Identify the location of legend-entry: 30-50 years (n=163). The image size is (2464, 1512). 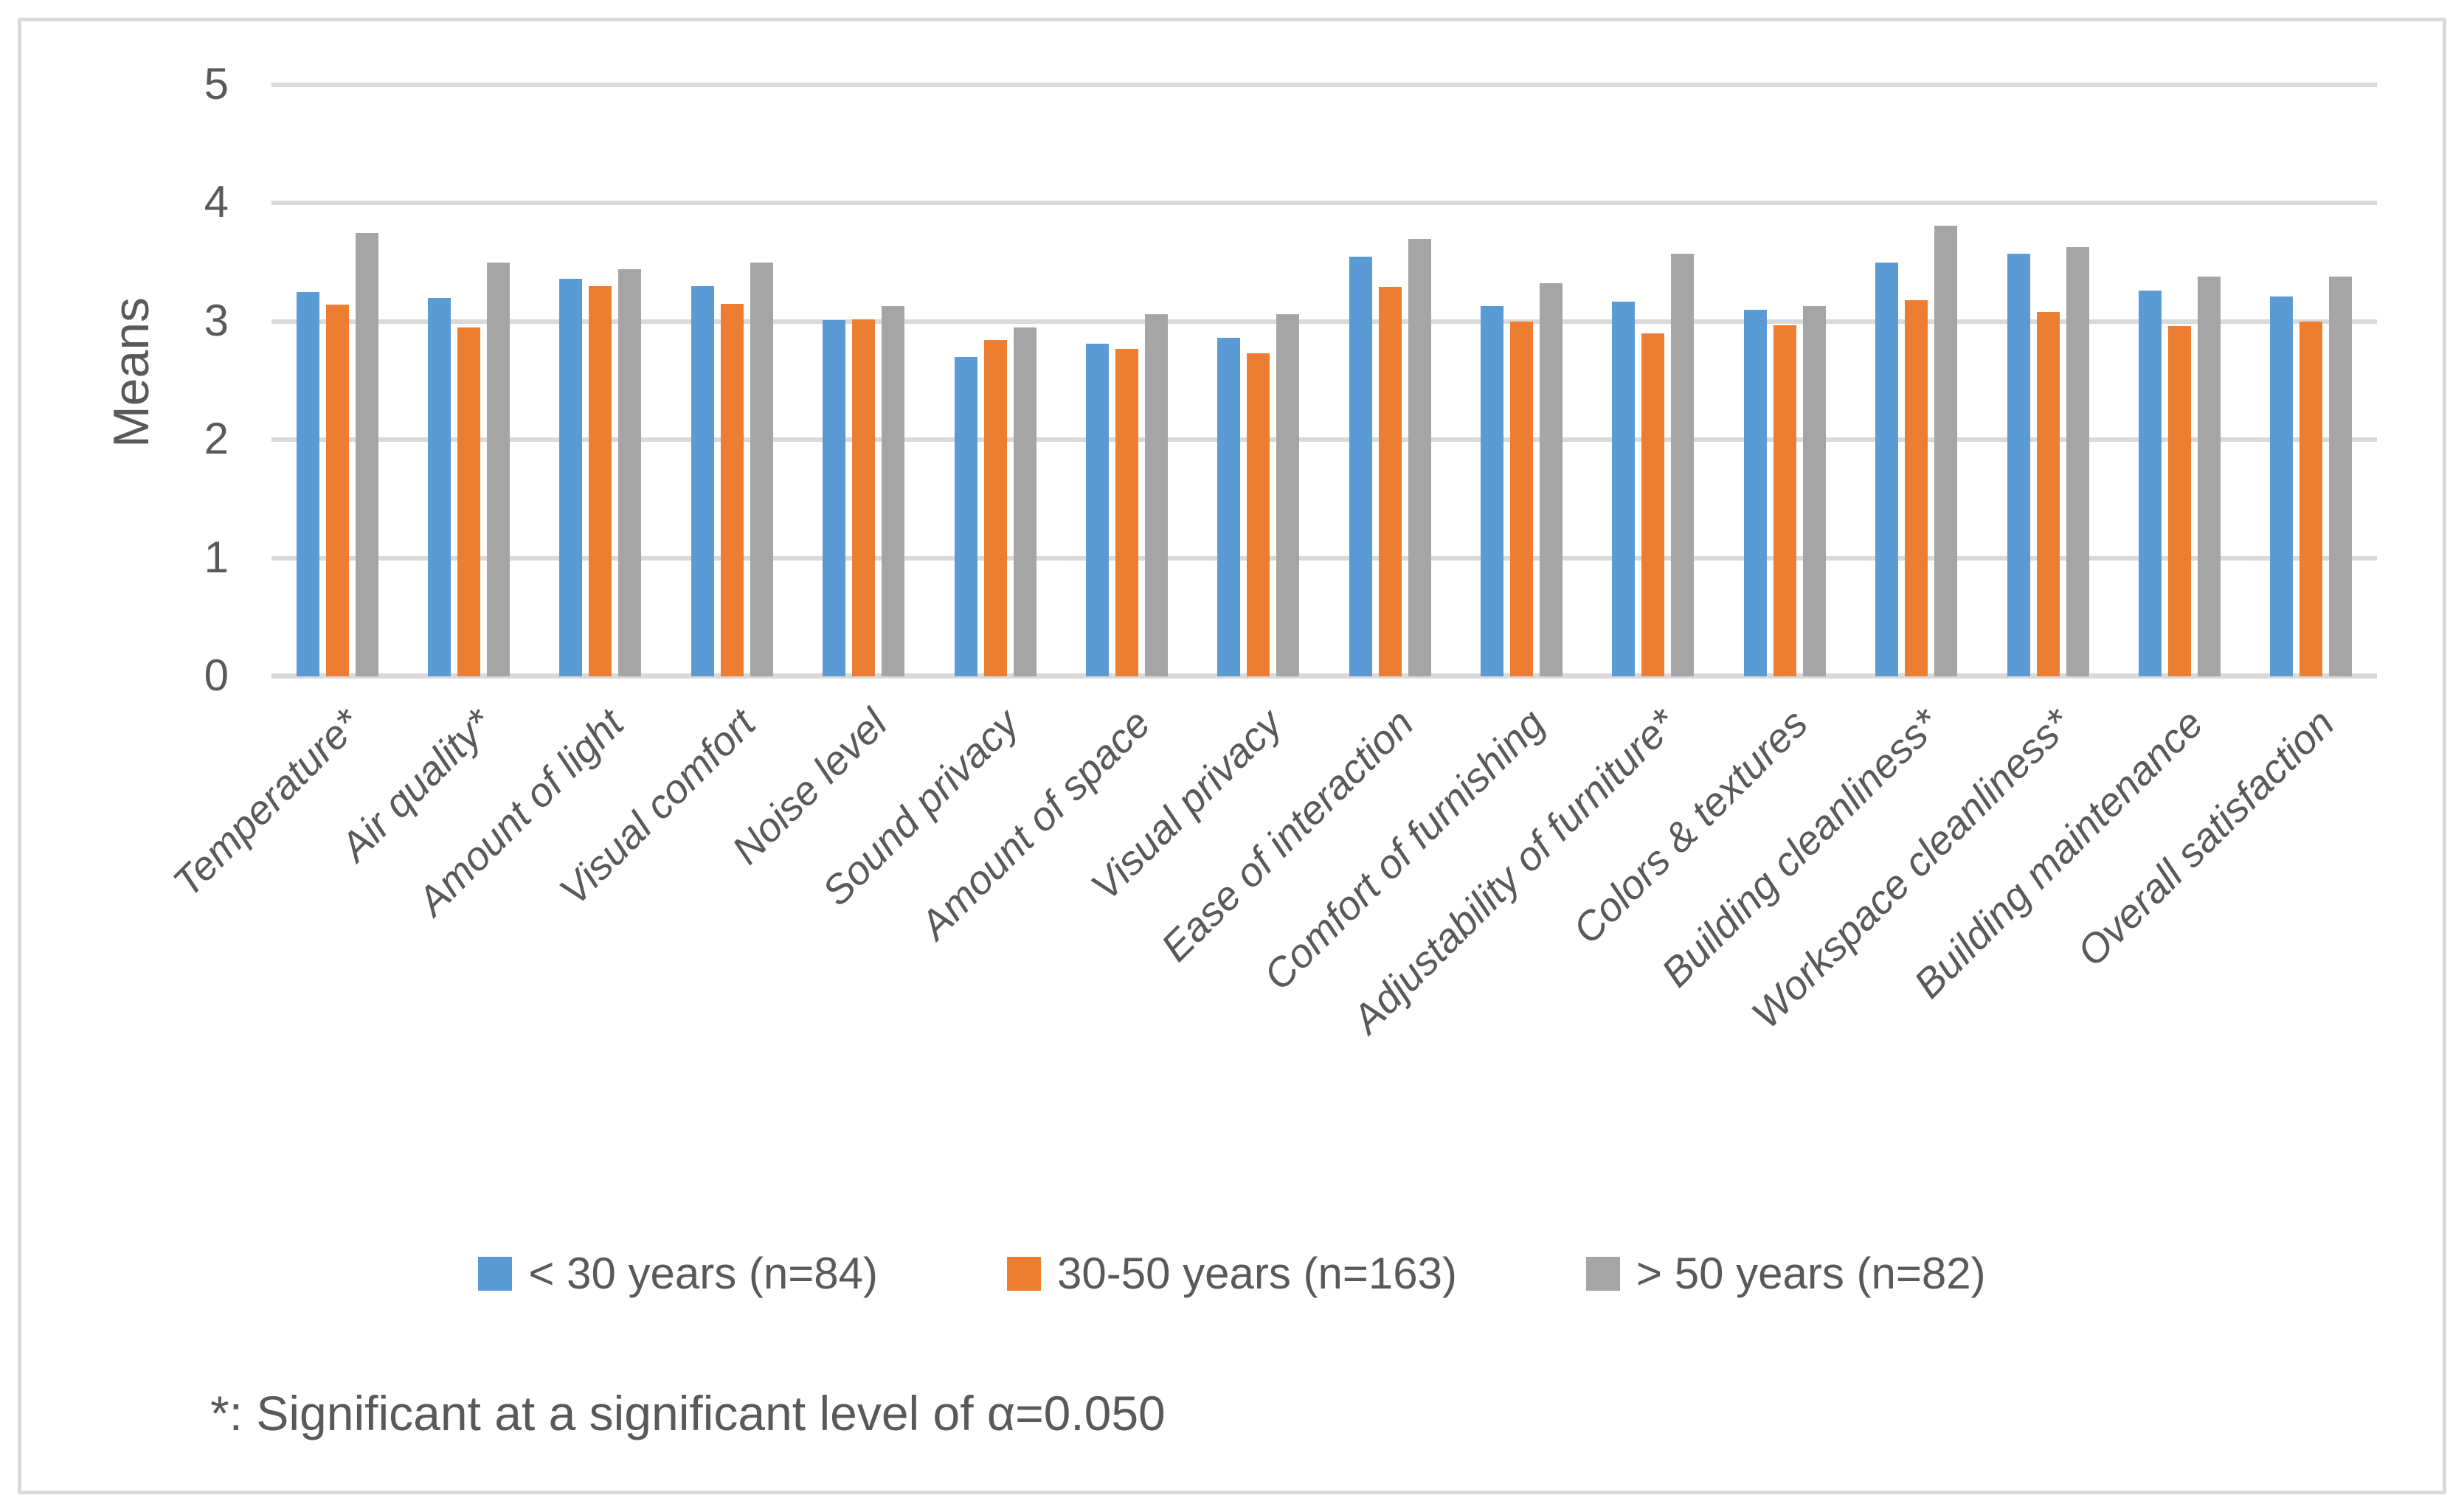
(1232, 1273).